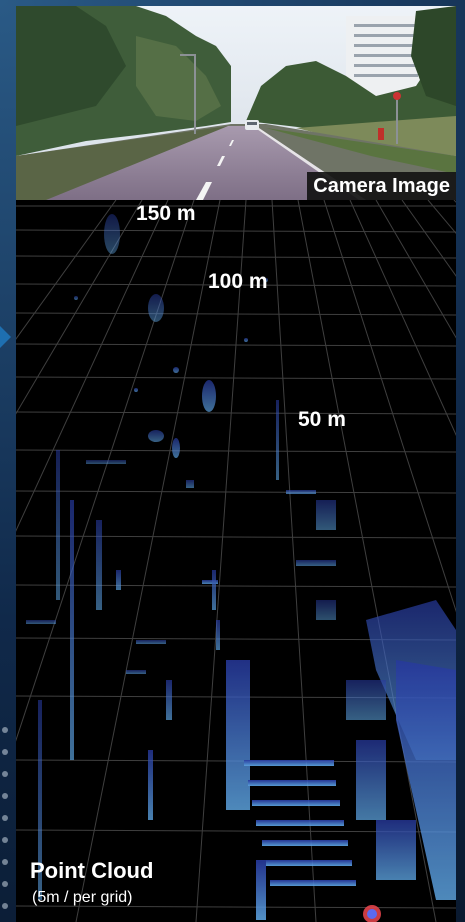 The height and width of the screenshot is (922, 465). Describe the element at coordinates (5, 337) in the screenshot. I see `arrow-marker-icon` at that location.